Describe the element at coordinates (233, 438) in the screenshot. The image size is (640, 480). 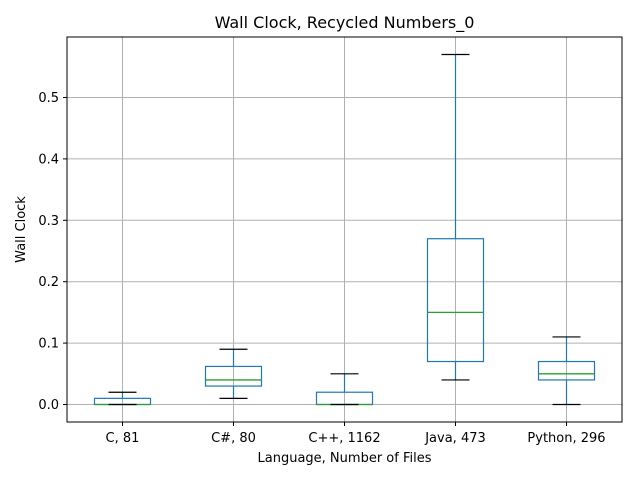
I see `x-tick-label: C#, 80` at that location.